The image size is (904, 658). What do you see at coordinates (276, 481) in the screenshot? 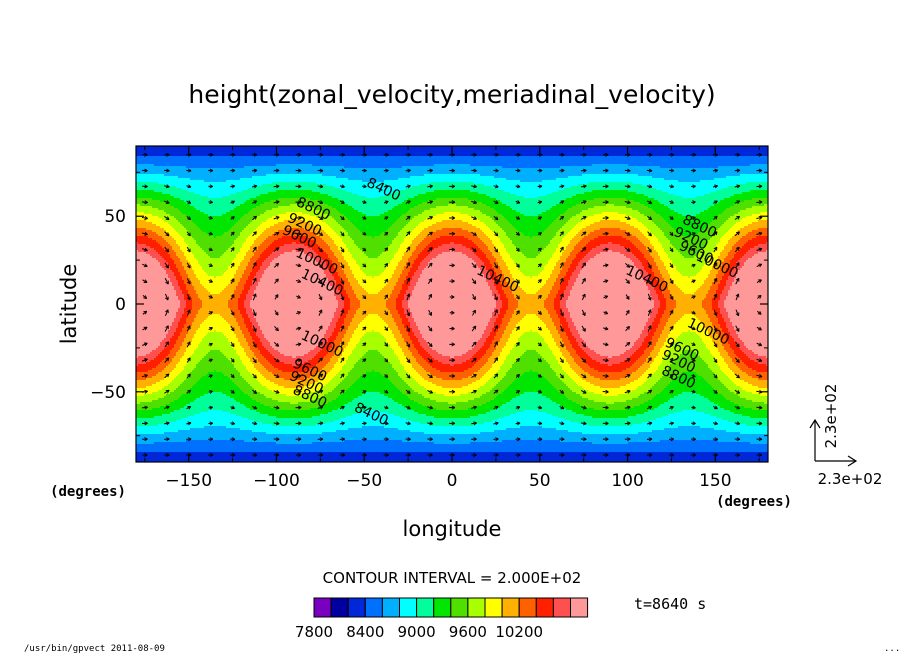
I see `x-tick-label: −100` at bounding box center [276, 481].